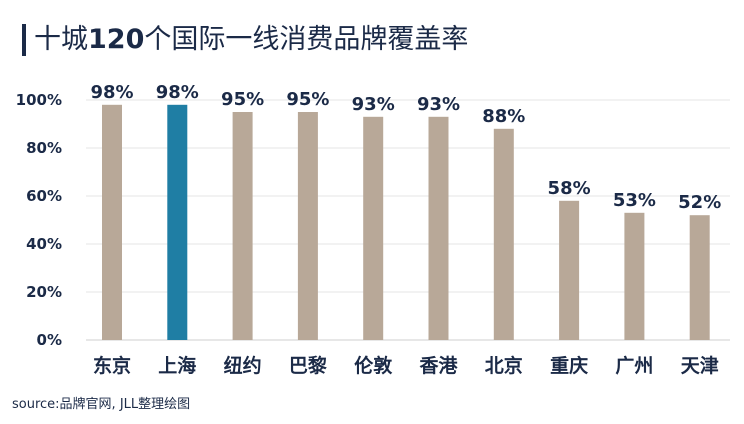 This screenshot has width=744, height=424. I want to click on x-tick-label: 上海, so click(177, 365).